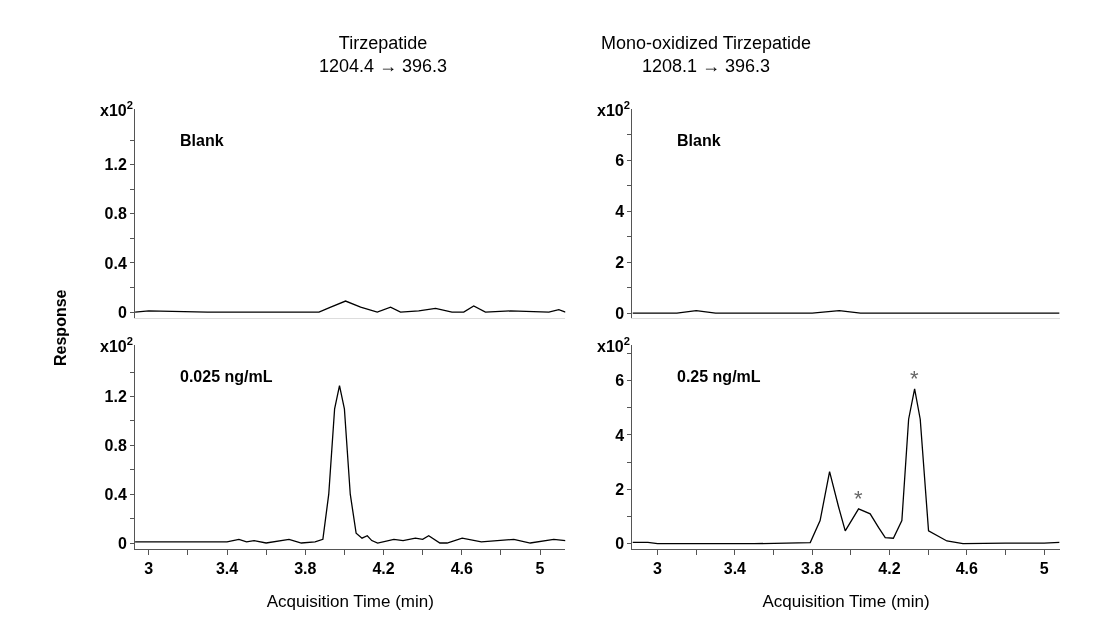 This screenshot has height=632, width=1098. I want to click on annotation: 0.25 ng/mL, so click(719, 376).